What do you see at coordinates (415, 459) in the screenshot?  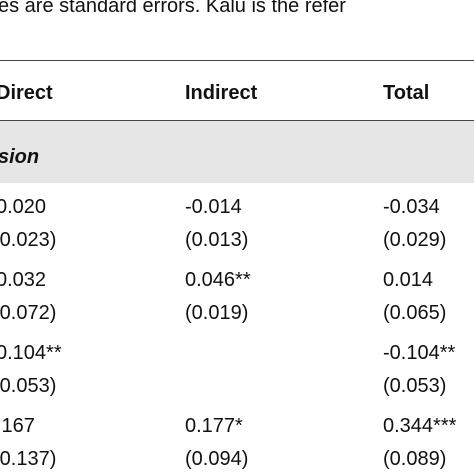 I see `std-error: (0.089)` at bounding box center [415, 459].